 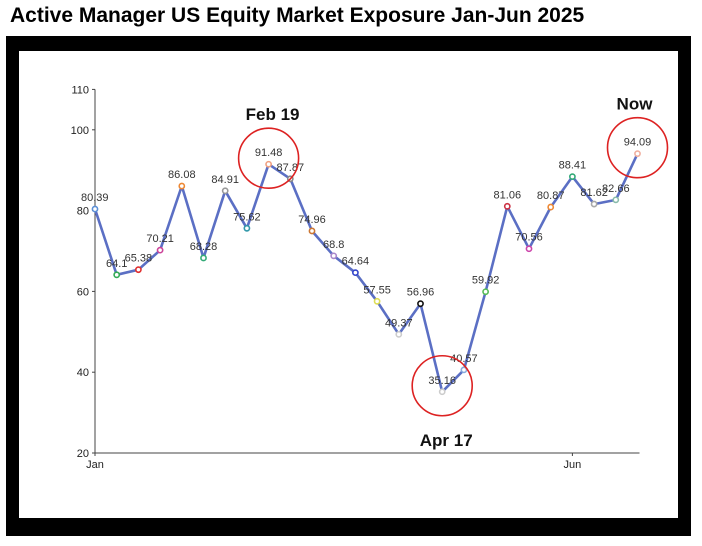 I want to click on data-label: 86.08, so click(x=182, y=175).